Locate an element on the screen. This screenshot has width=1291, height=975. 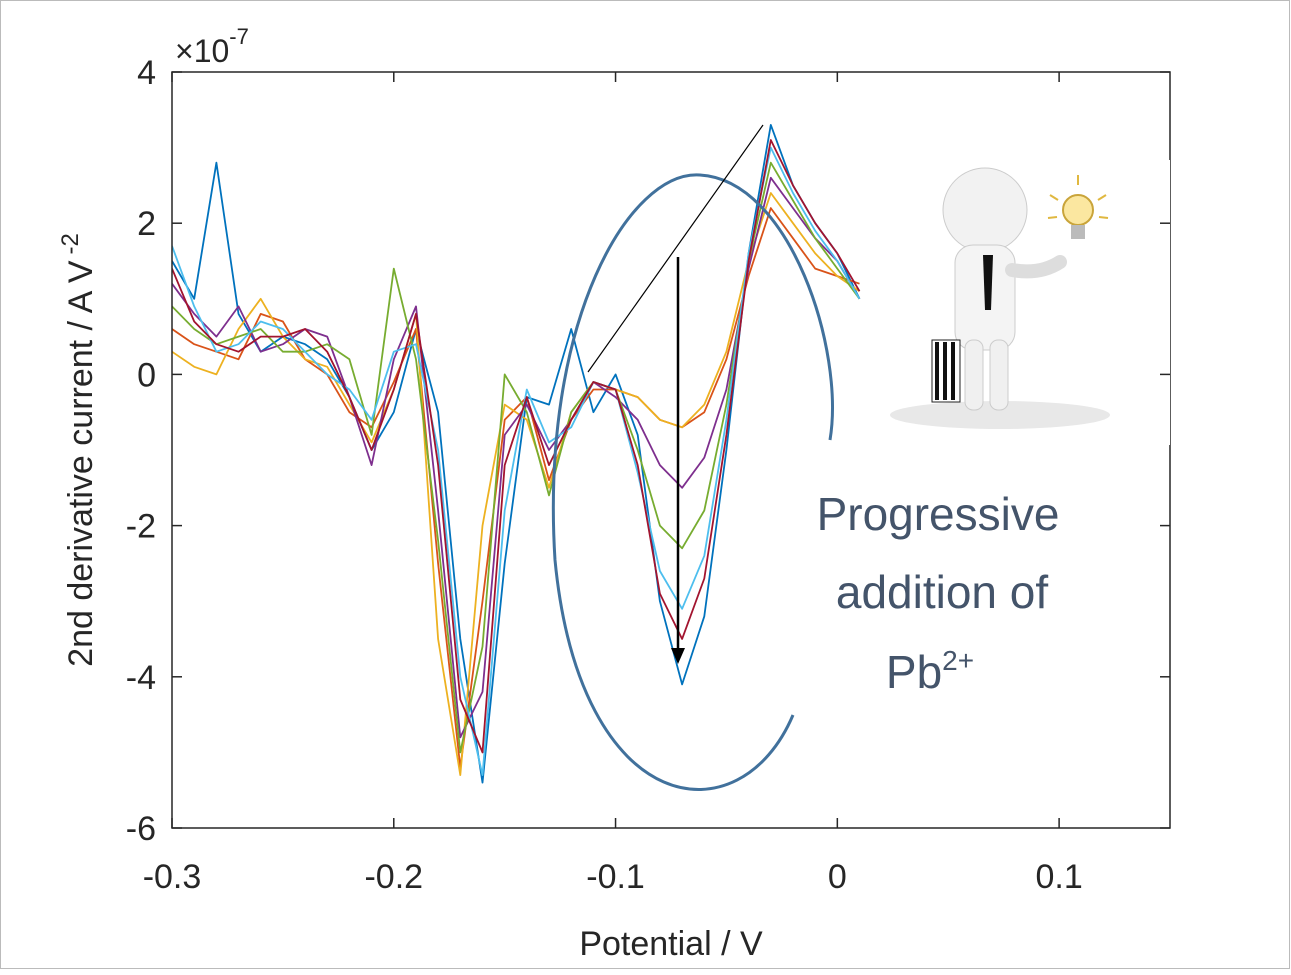
y-tick-label: -2 is located at coordinates (141, 527).